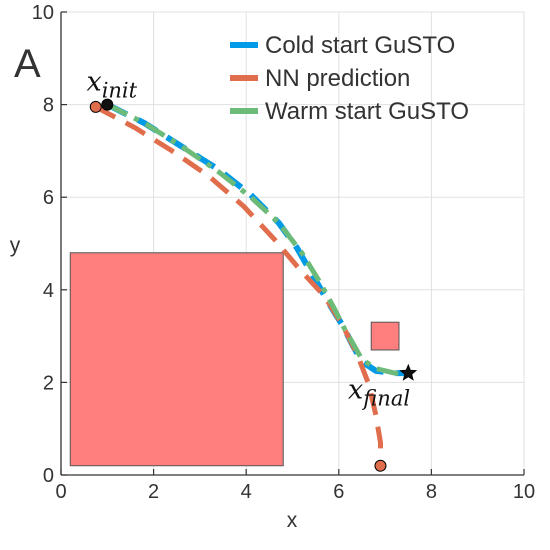  Describe the element at coordinates (379, 393) in the screenshot. I see `annotation-x-final: xfinal` at that location.